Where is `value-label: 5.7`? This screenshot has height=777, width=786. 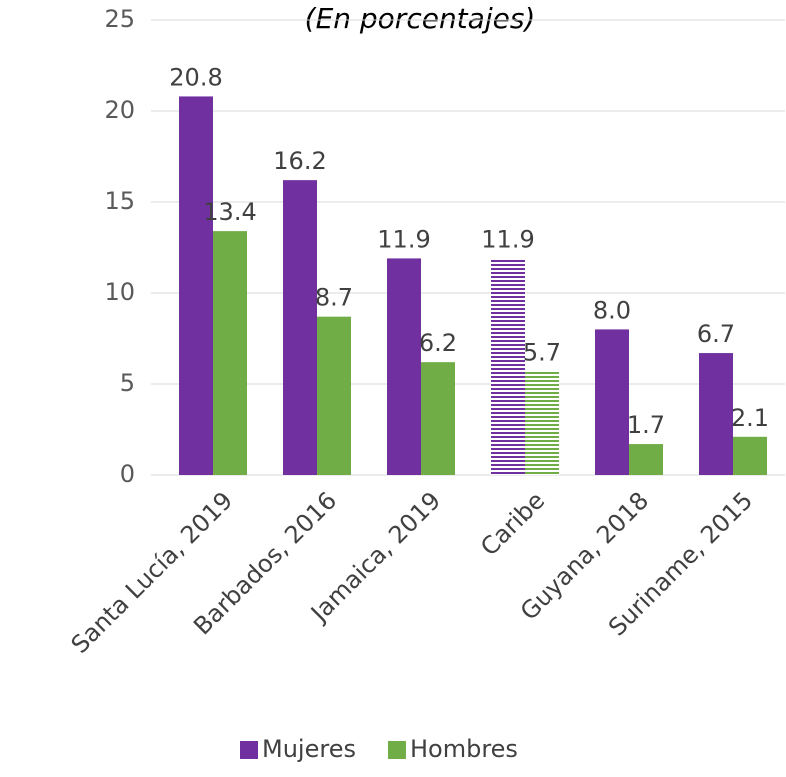 value-label: 5.7 is located at coordinates (542, 352).